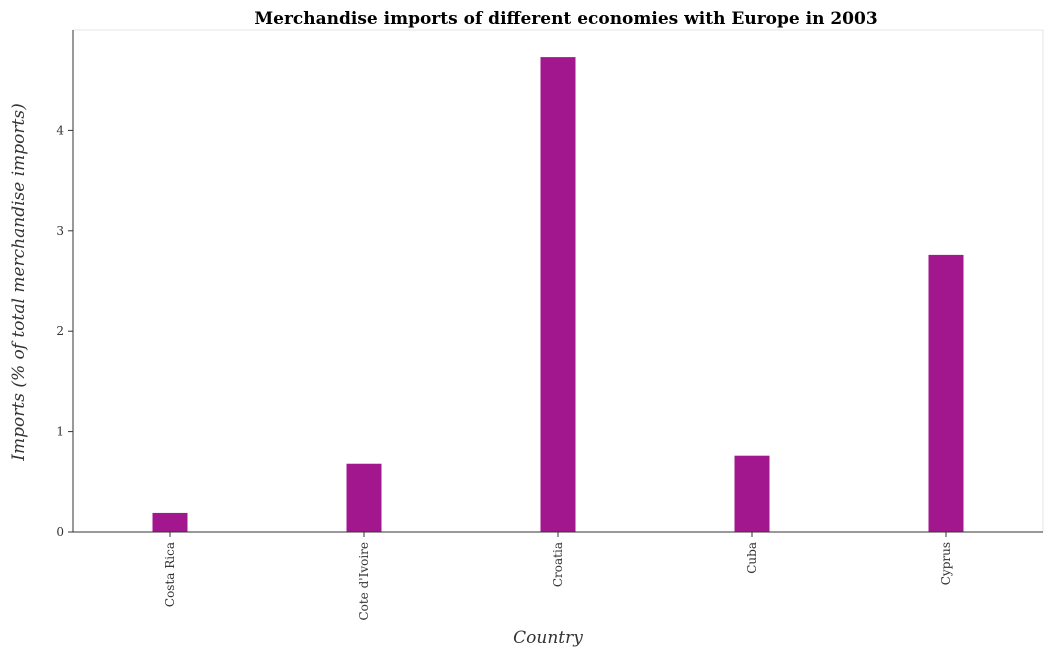 The width and height of the screenshot is (1051, 650). I want to click on y-axis-label: Imports (% of total merchandise imports), so click(19, 282).